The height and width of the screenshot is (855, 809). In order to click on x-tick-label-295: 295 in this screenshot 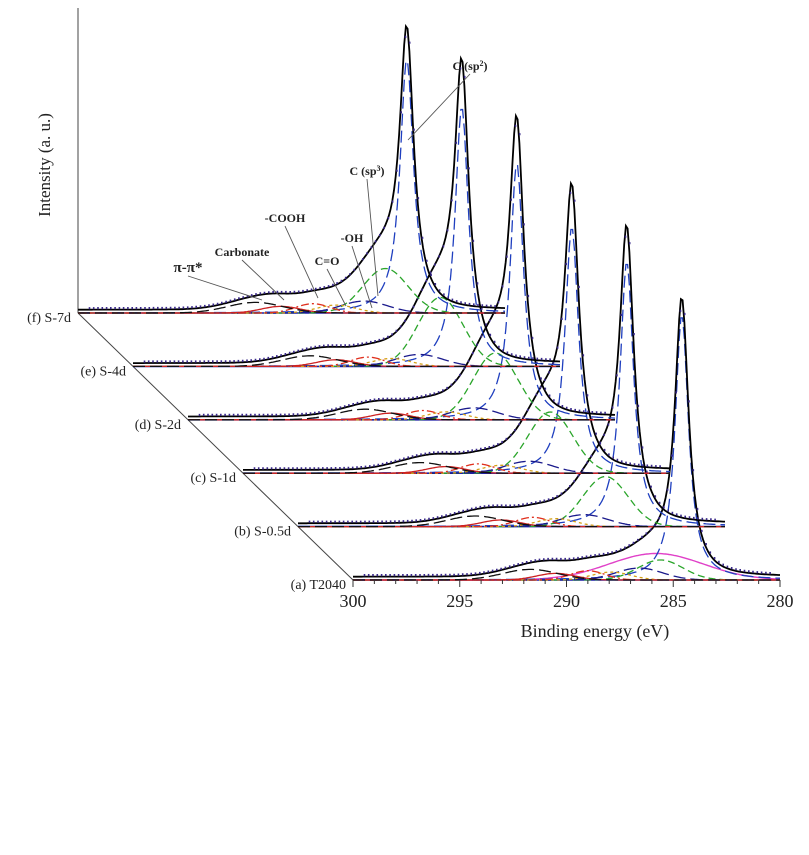, I will do `click(459, 601)`.